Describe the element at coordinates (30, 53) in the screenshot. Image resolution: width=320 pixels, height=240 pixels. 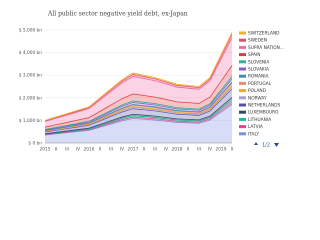
I see `y-tick-label: $ 4,000 bn` at that location.